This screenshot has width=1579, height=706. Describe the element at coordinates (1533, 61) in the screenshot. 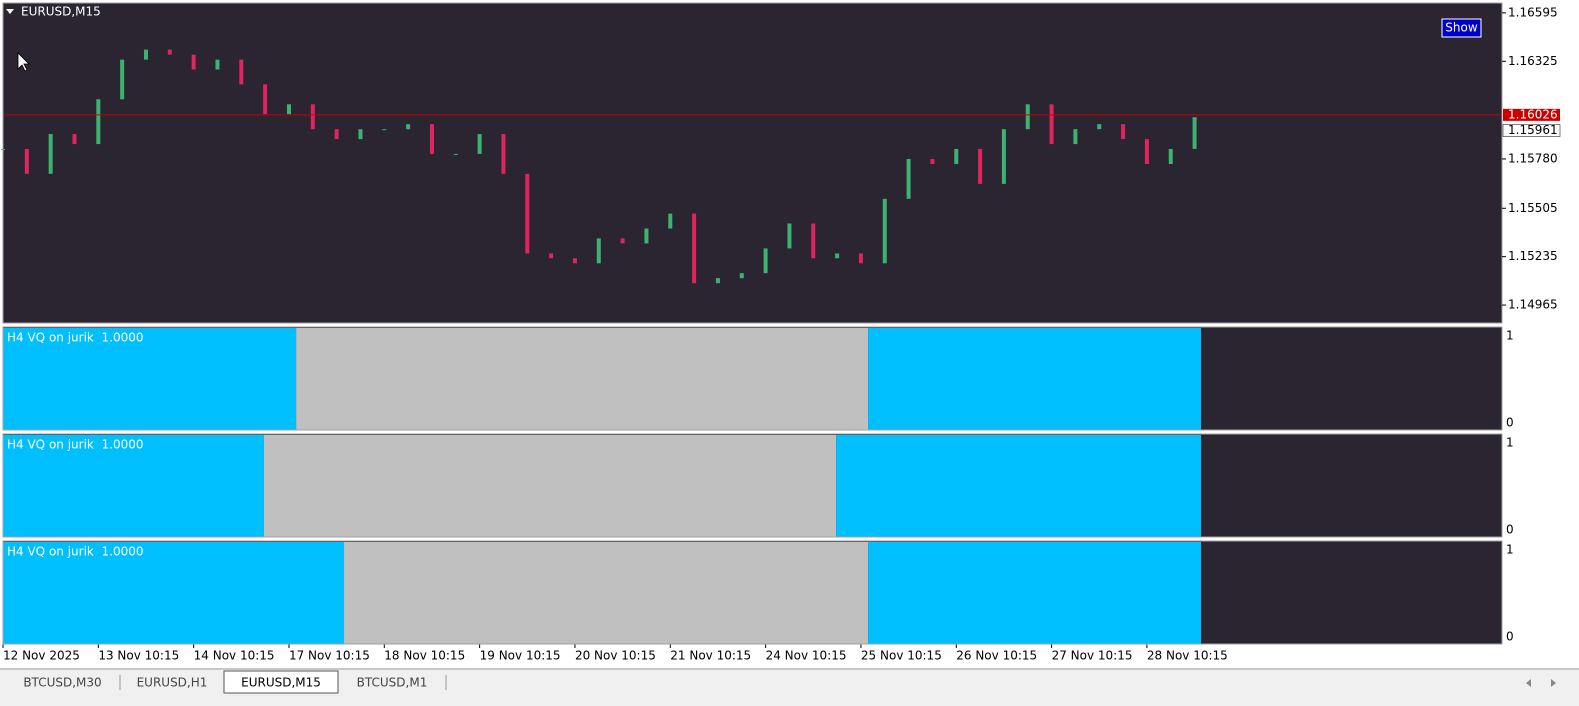

I see `y-tick-label: 1.16325` at that location.